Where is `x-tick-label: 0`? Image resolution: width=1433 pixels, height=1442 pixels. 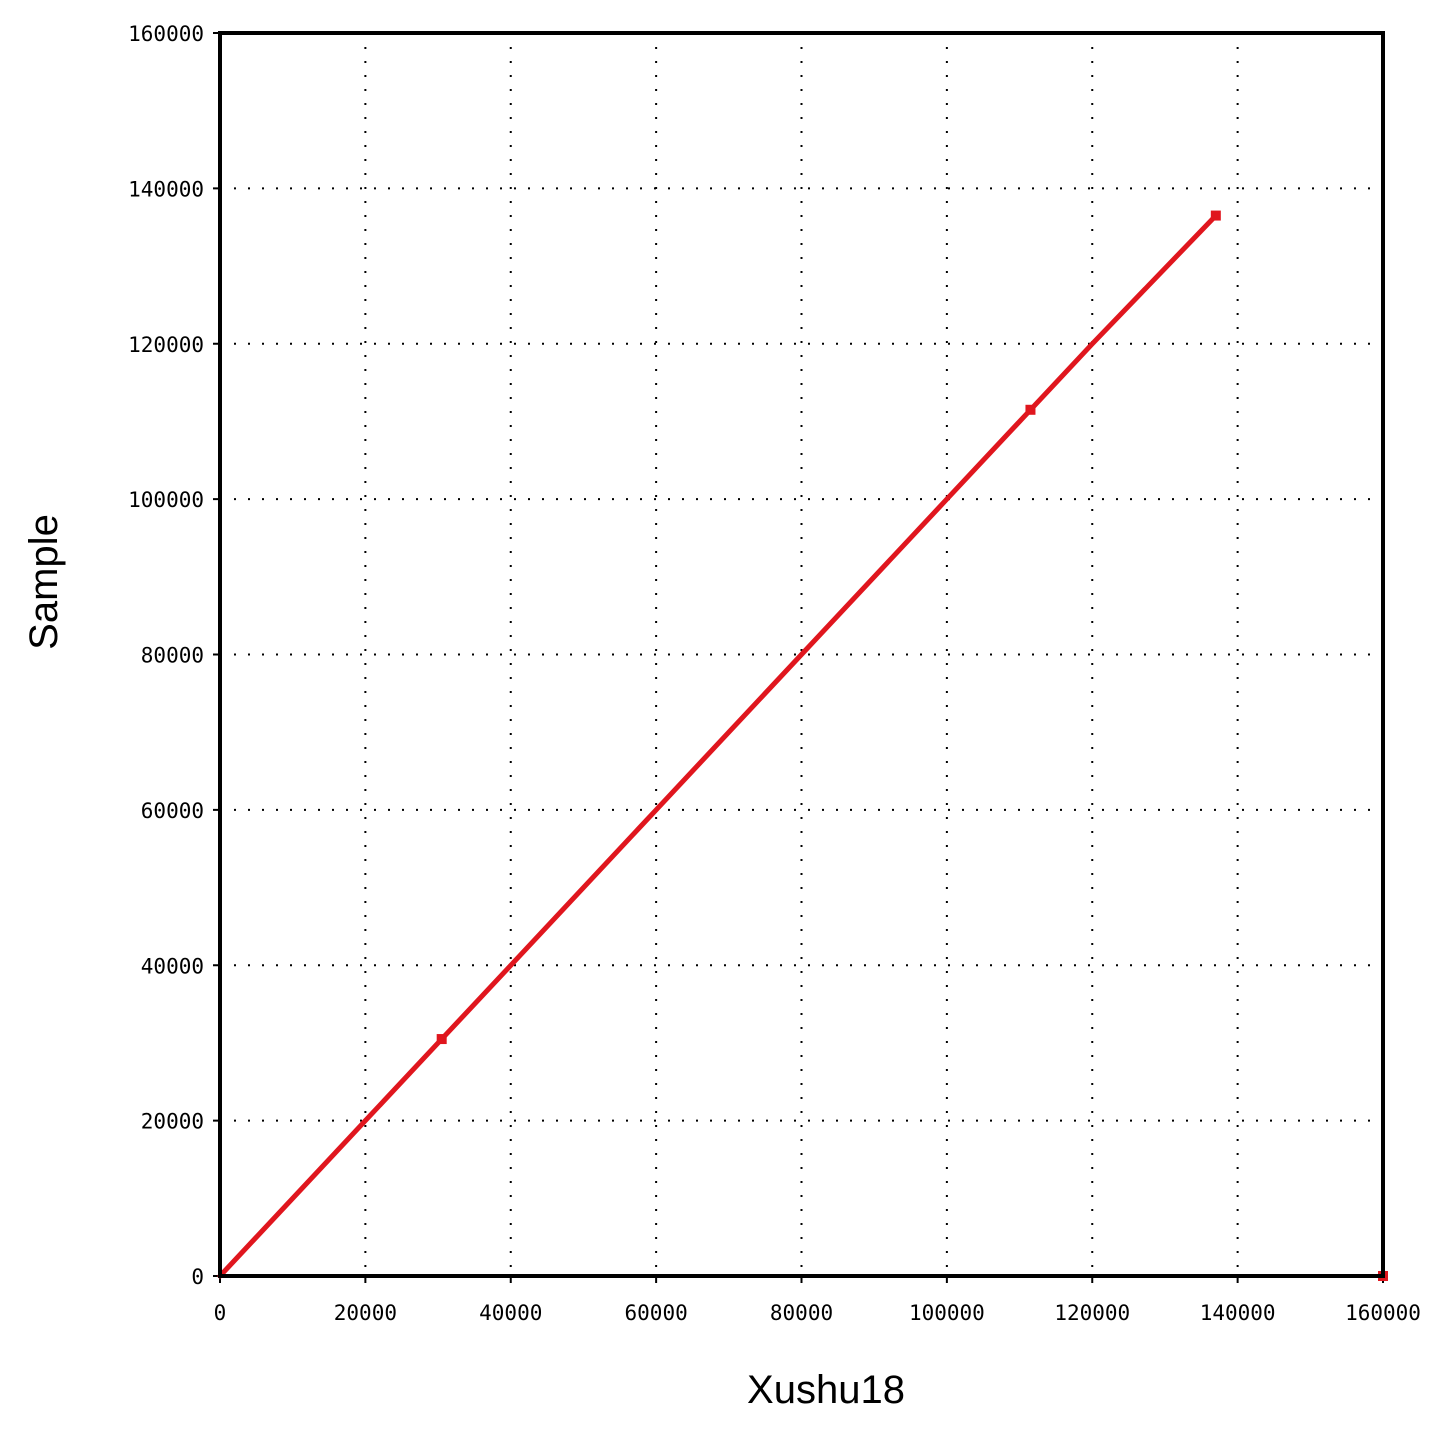 x-tick-label: 0 is located at coordinates (220, 1313).